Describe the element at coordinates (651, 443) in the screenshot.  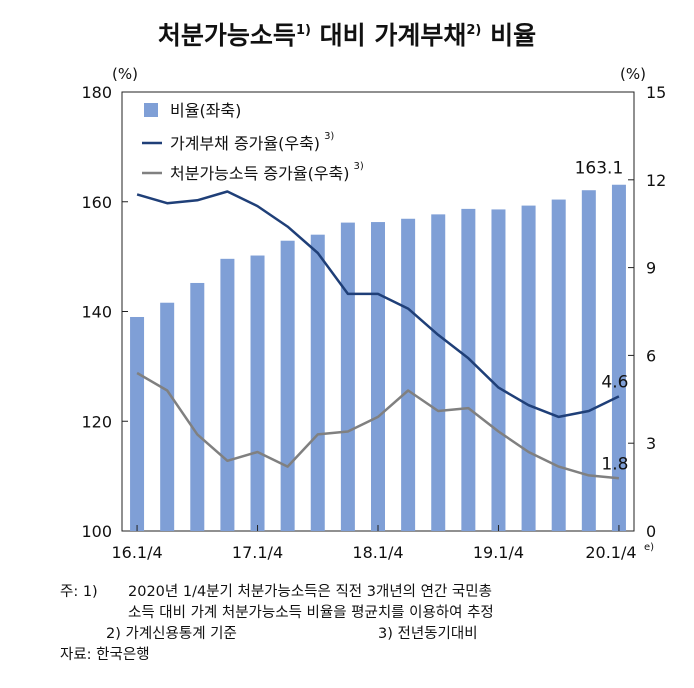
I see `right-axis-tick-label: 3` at that location.